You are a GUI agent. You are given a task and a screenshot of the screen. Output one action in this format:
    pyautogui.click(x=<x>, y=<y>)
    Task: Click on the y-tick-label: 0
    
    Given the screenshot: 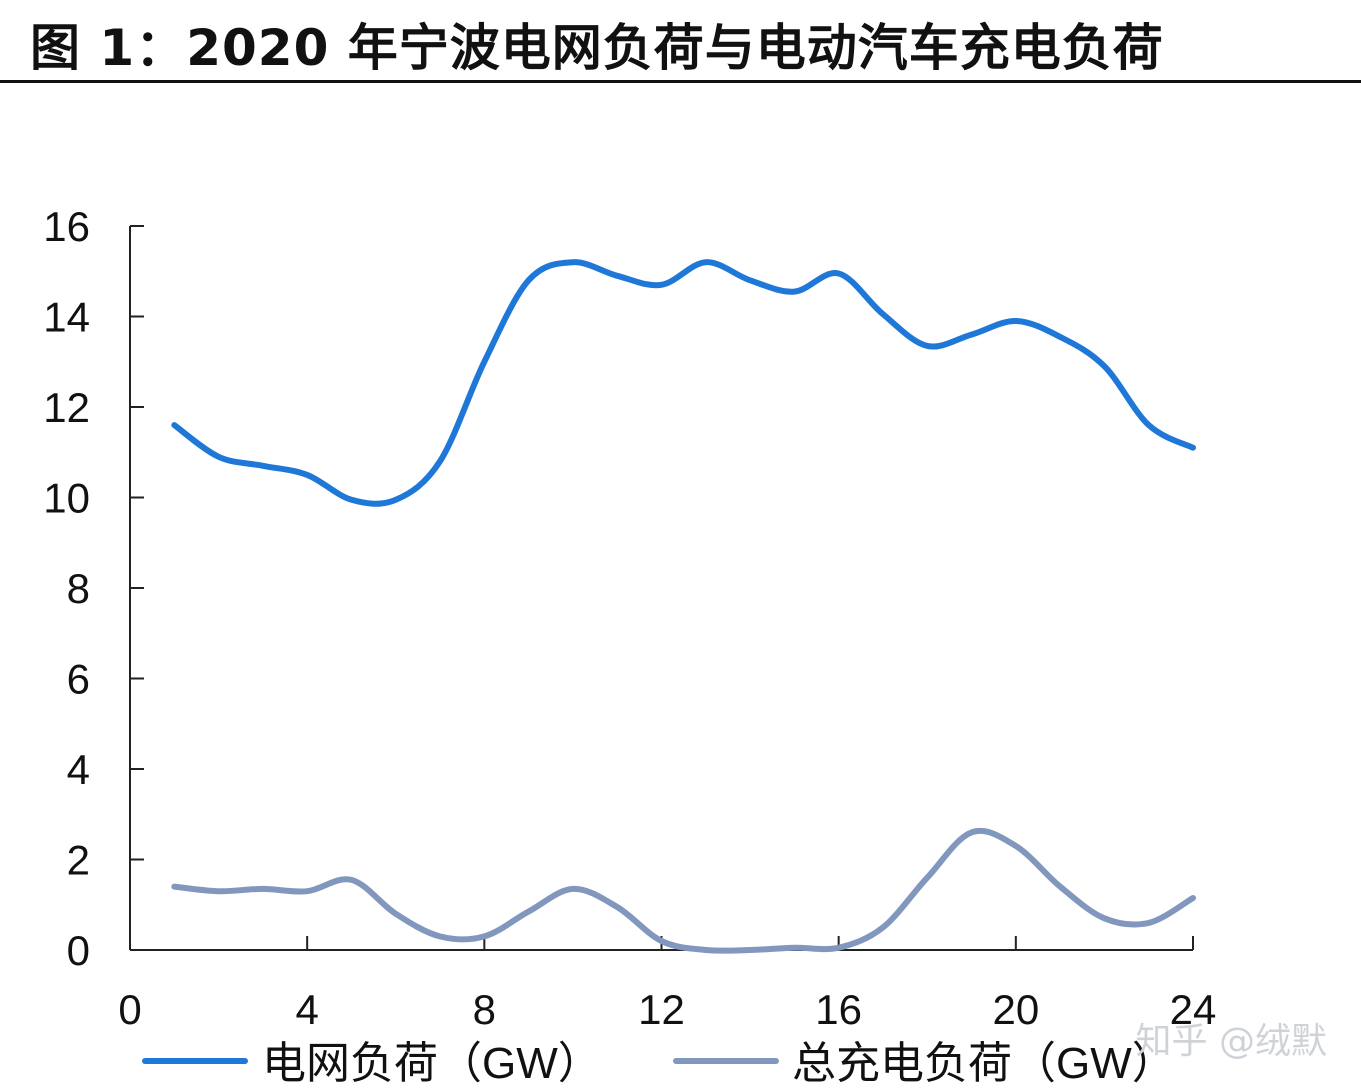 What is the action you would take?
    pyautogui.click(x=78, y=950)
    